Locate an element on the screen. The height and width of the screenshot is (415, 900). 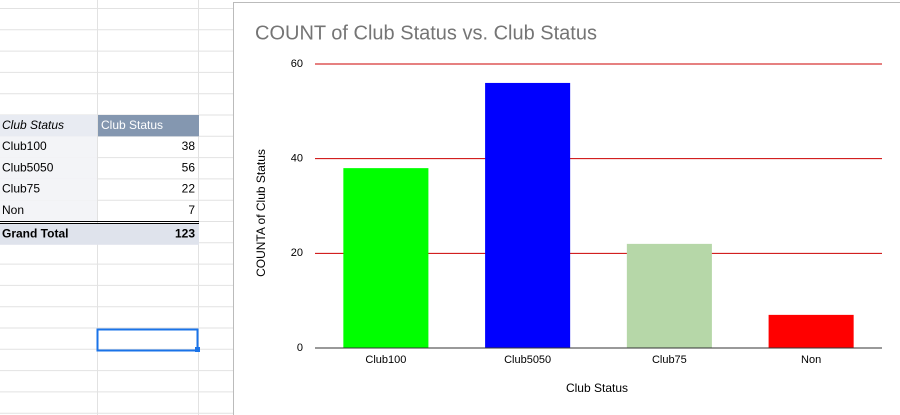
x-tick-label: Club75 is located at coordinates (669, 360).